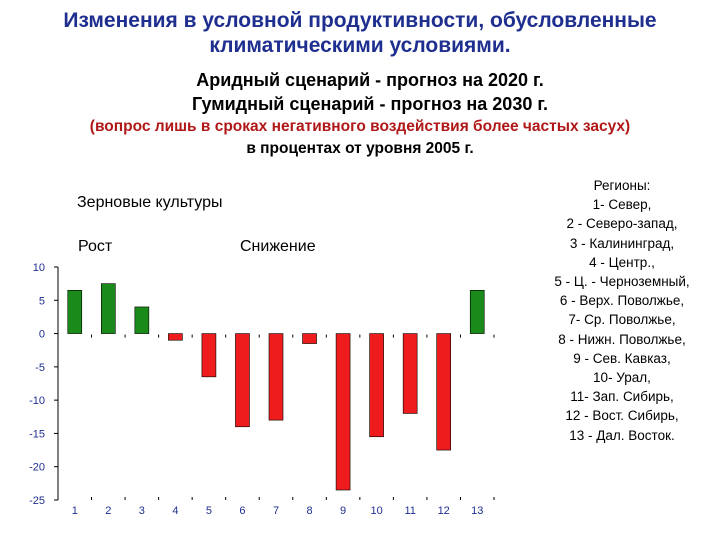 The height and width of the screenshot is (540, 720). Describe the element at coordinates (343, 511) in the screenshot. I see `x-tick-label: 9` at that location.